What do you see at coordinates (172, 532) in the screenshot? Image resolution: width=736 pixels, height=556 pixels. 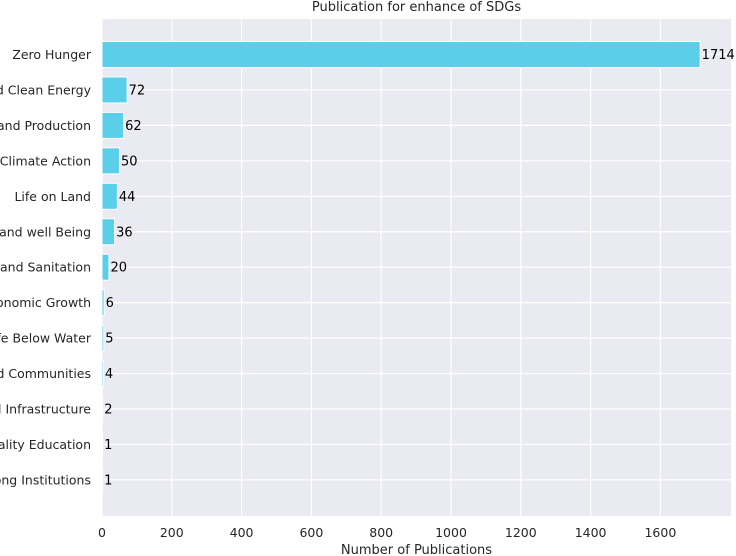 I see `x-tick-label: 200` at bounding box center [172, 532].